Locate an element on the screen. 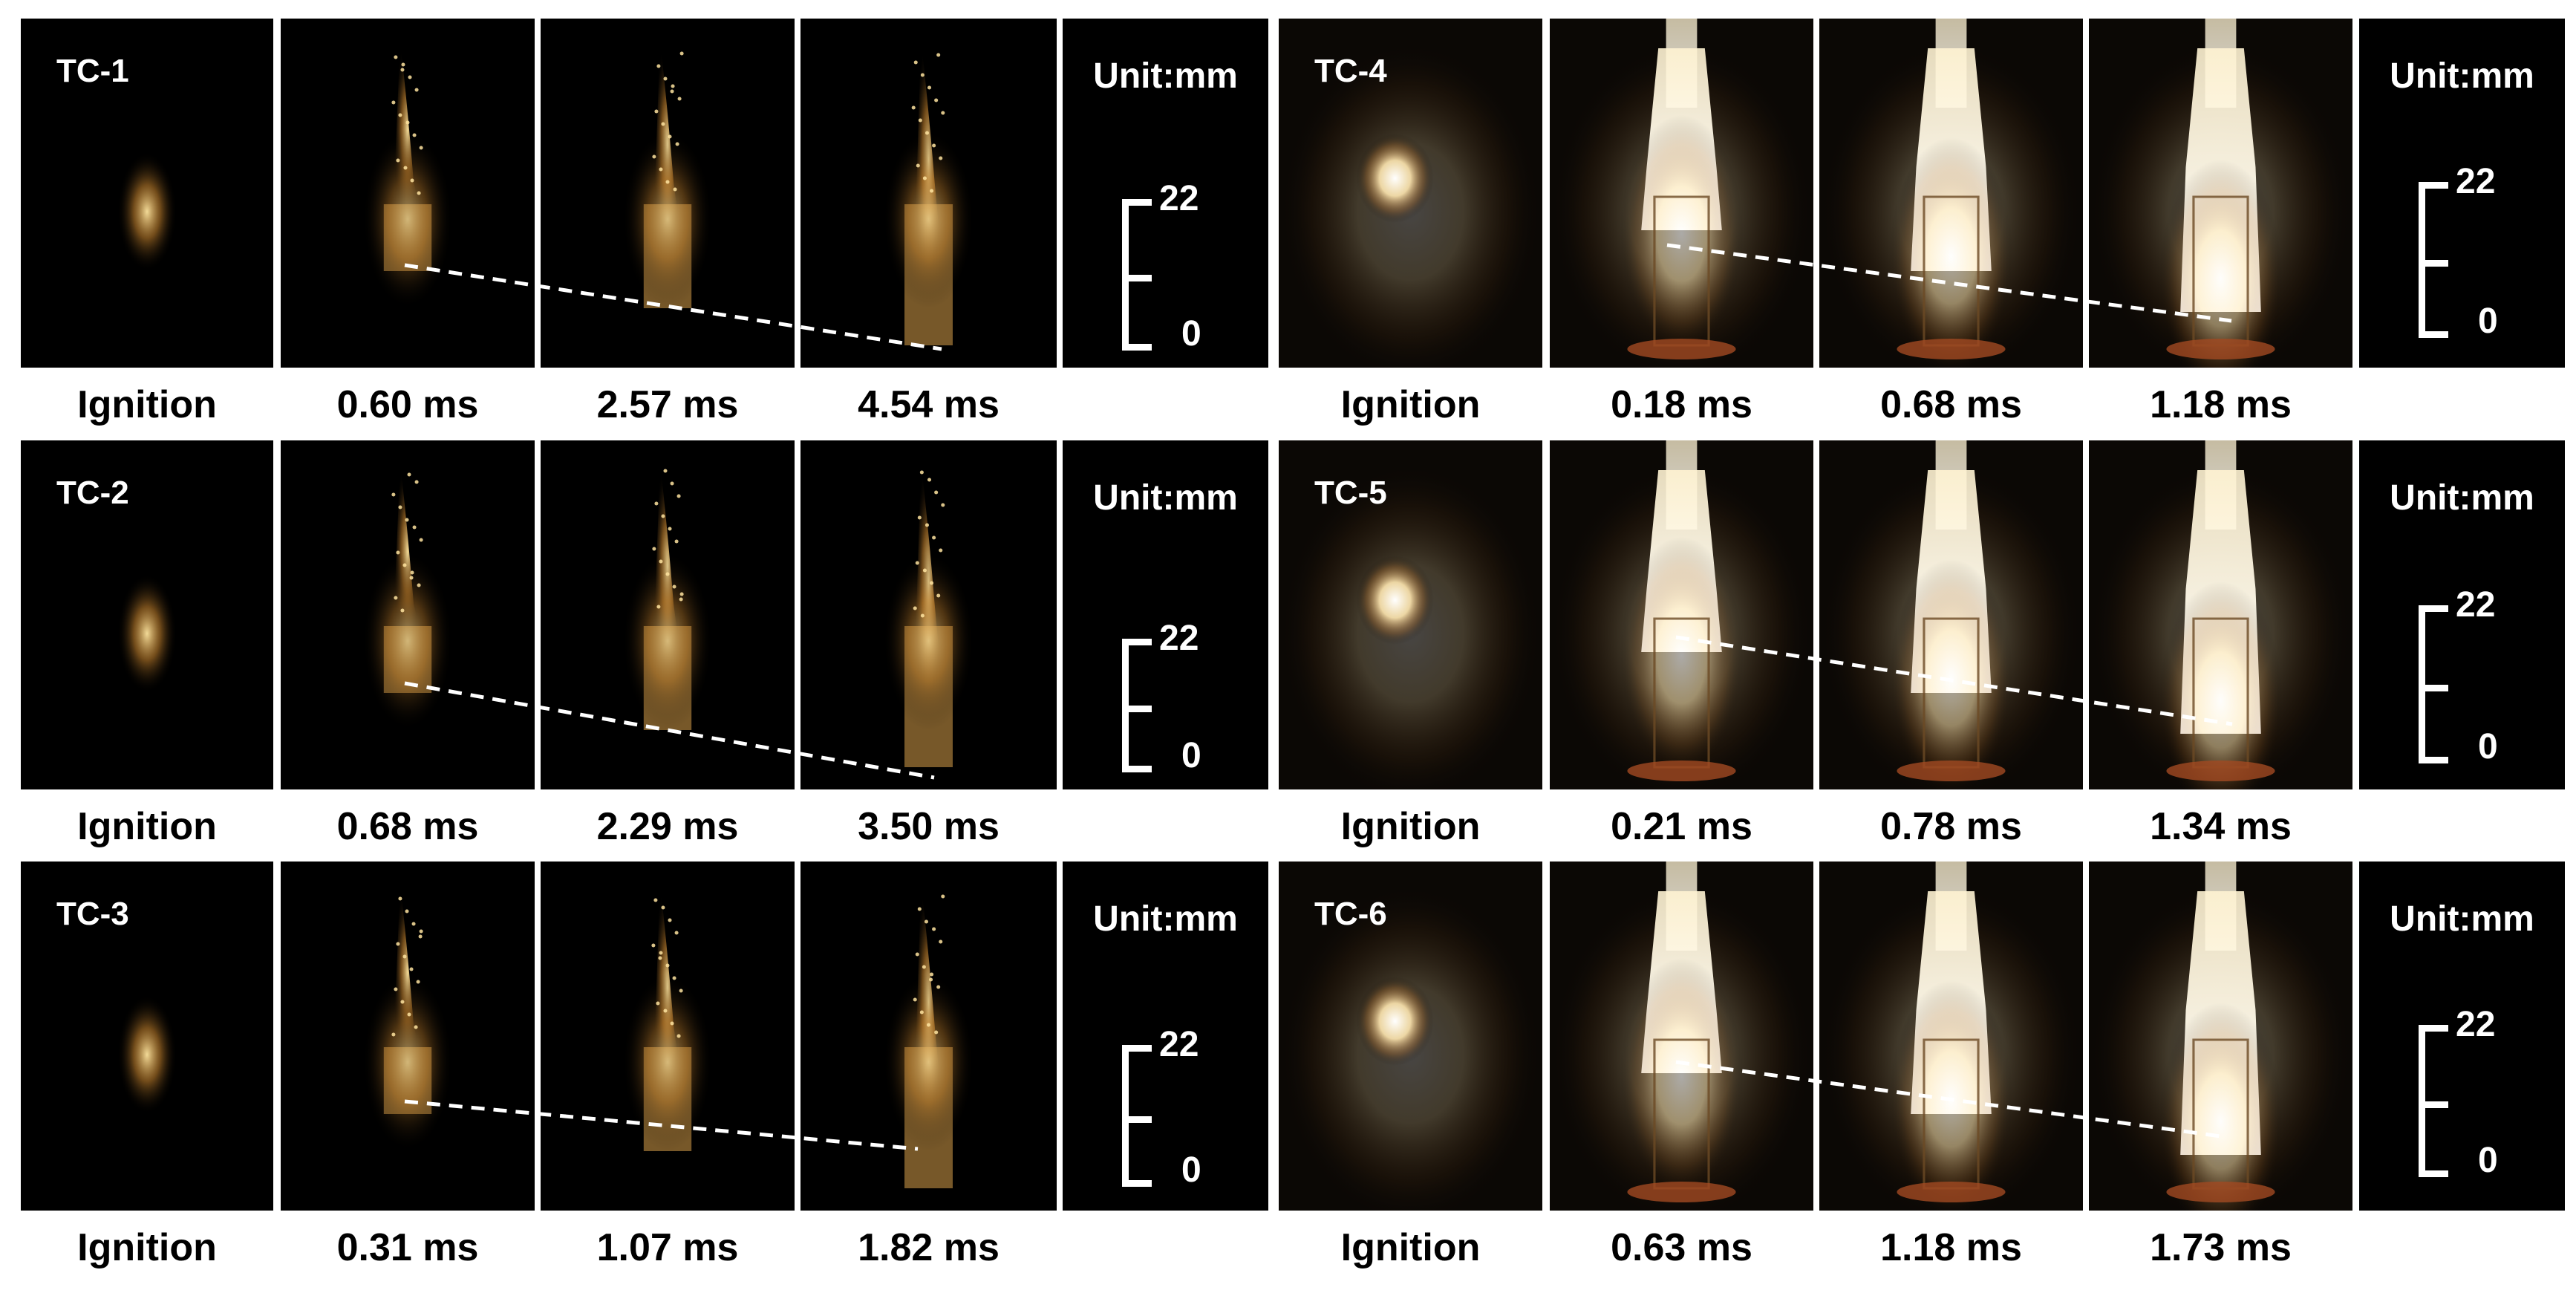 The height and width of the screenshot is (1293, 2576). frame-time-caption: 0.63 ms is located at coordinates (1681, 1247).